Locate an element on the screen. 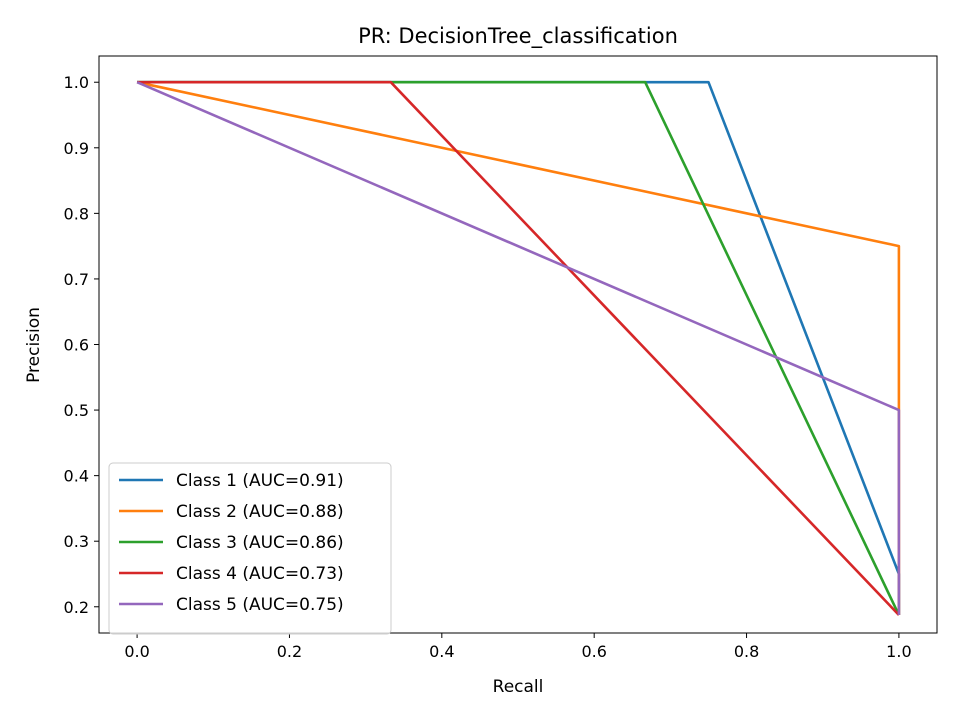 The image size is (960, 720). y-tick-label: 0.5 is located at coordinates (76, 410).